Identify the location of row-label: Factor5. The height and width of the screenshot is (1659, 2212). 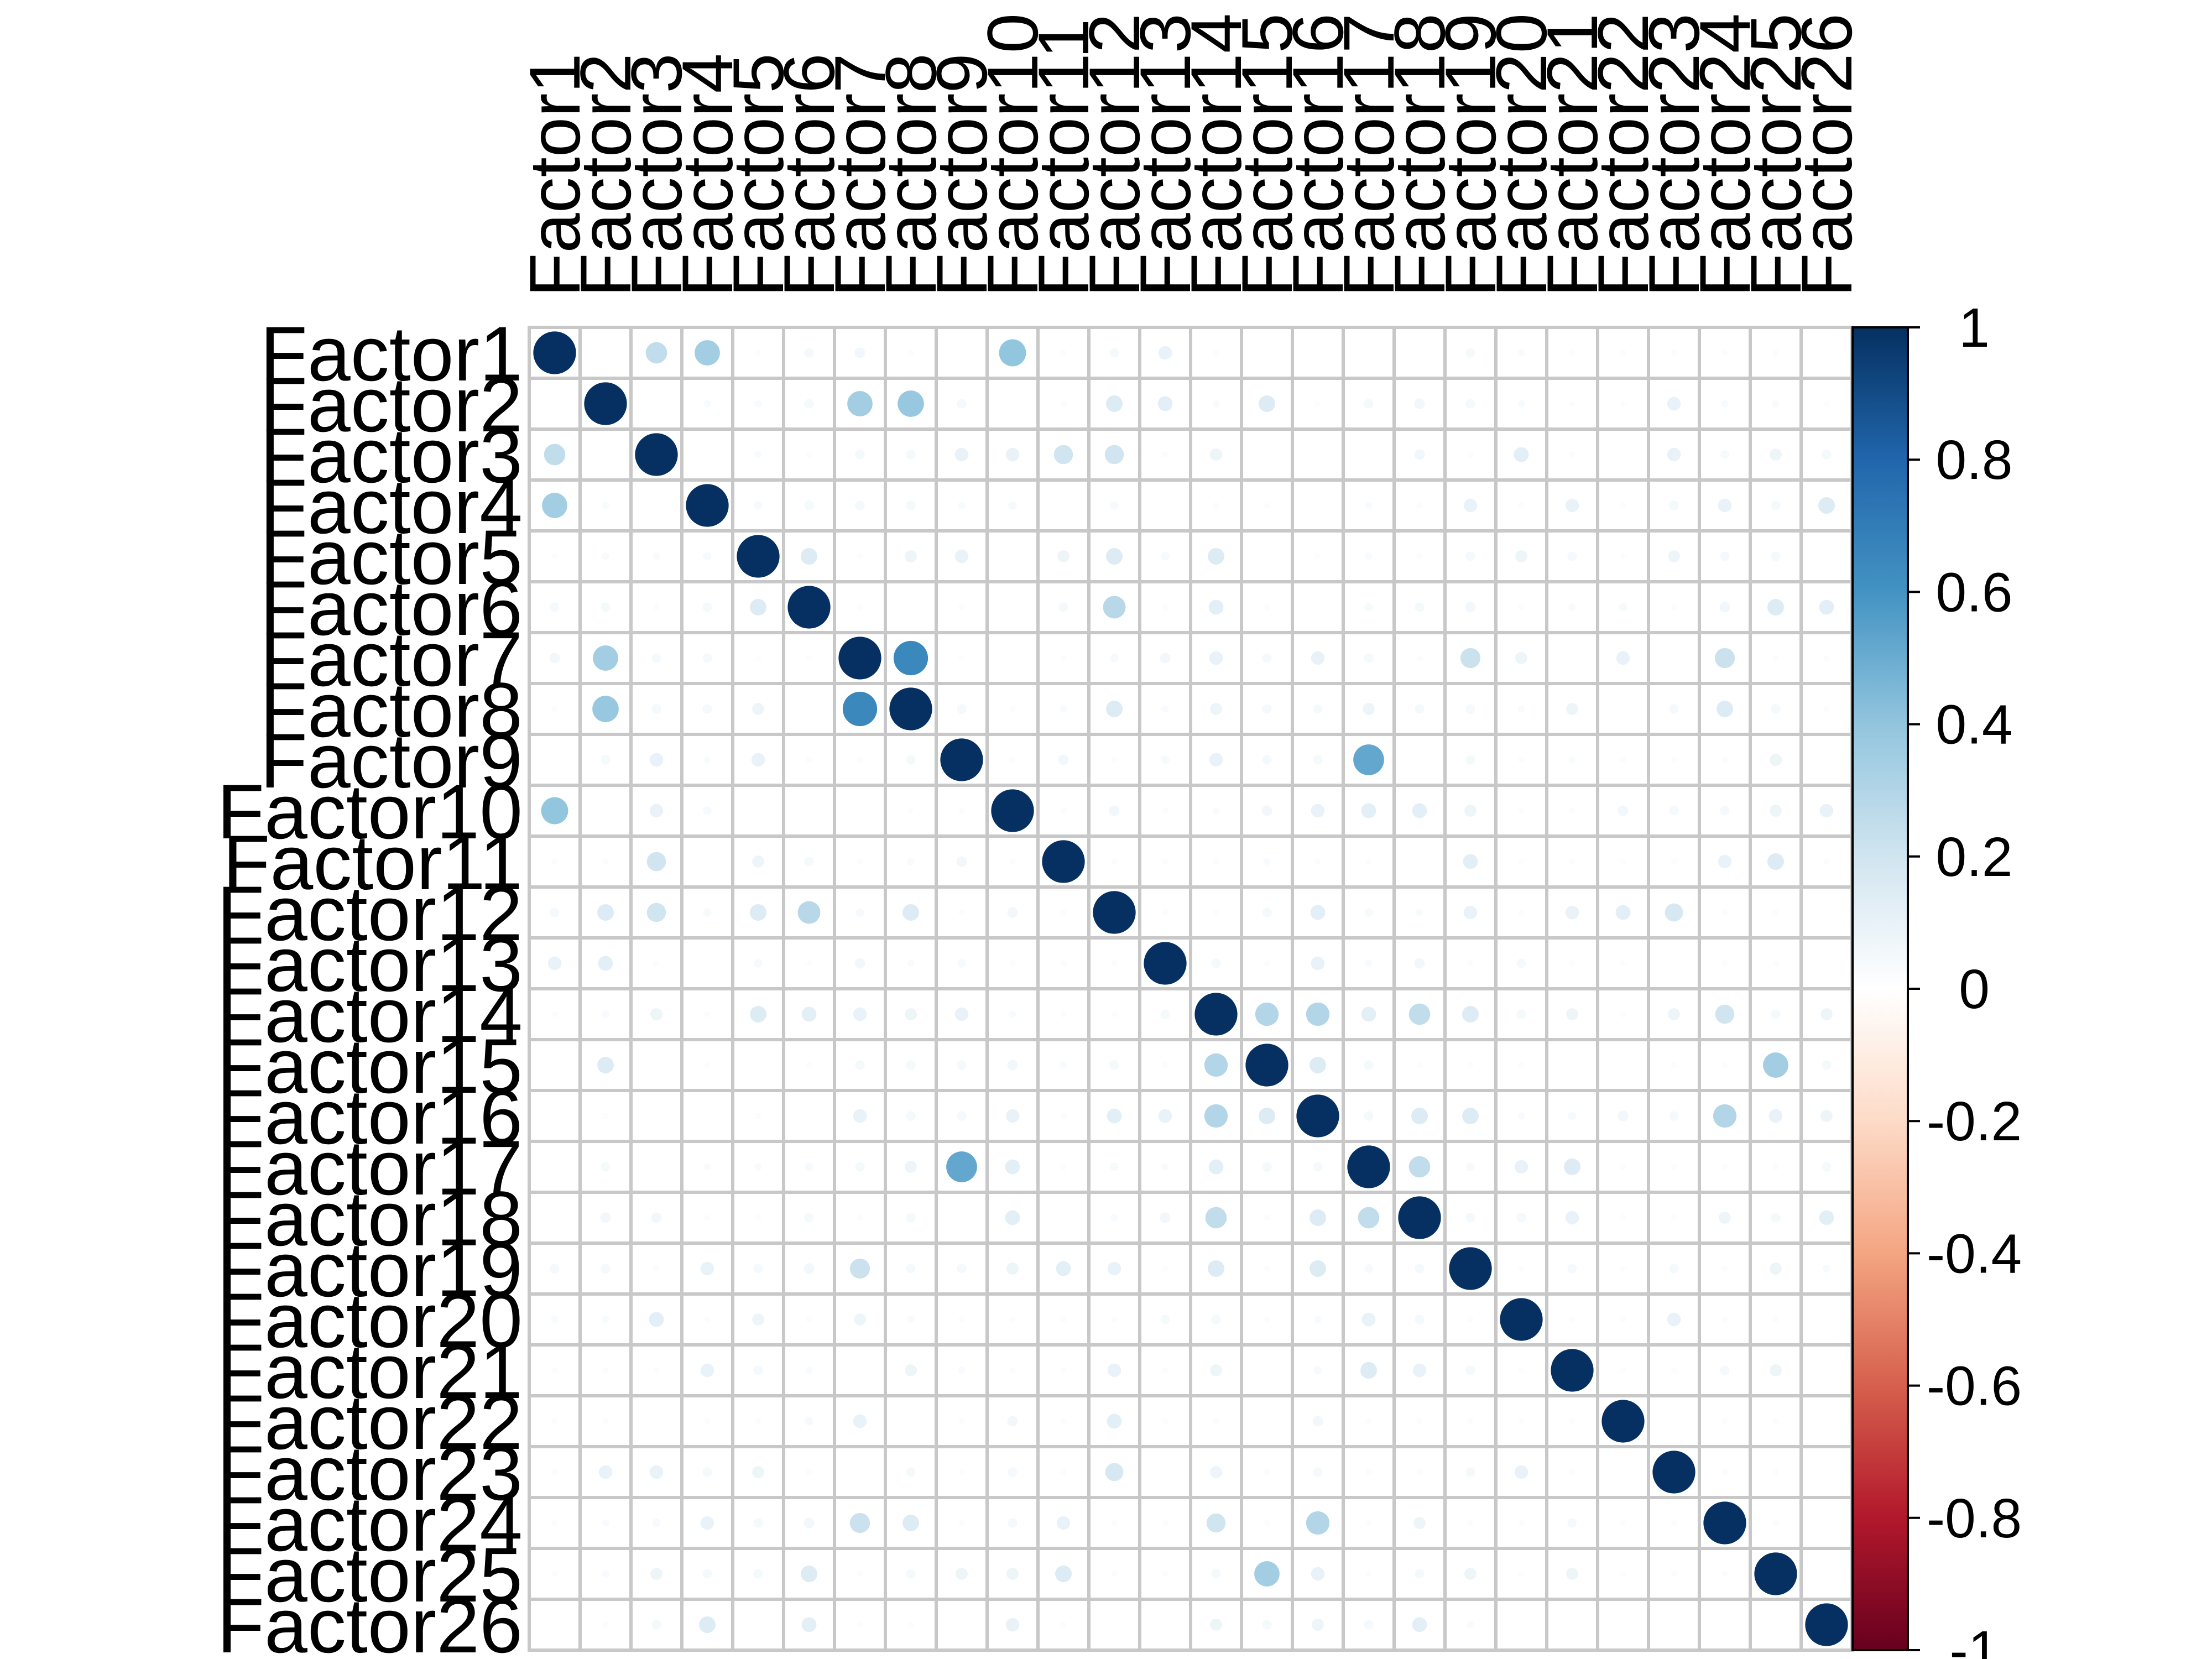
(392, 557).